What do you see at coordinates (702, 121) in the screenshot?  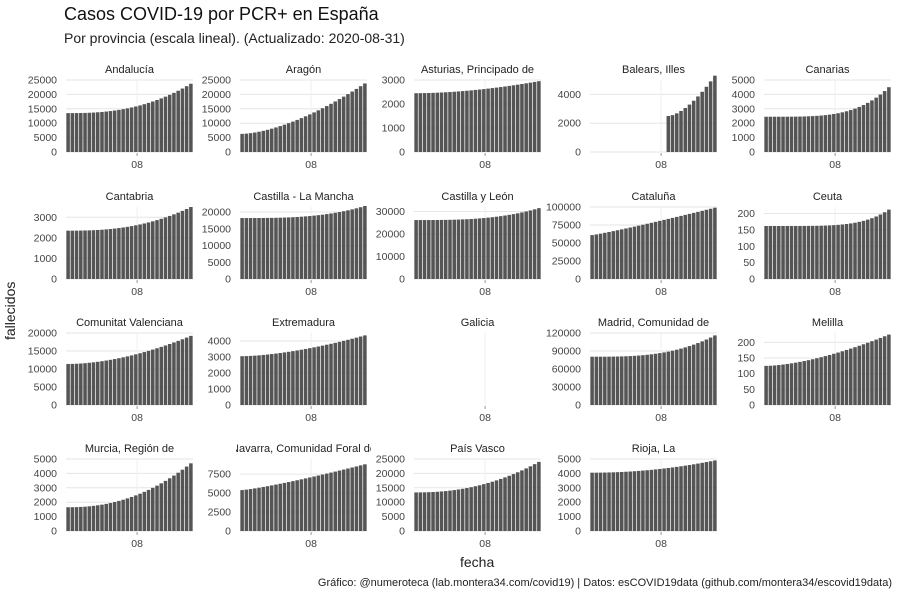 I see `bar-balears-illes` at bounding box center [702, 121].